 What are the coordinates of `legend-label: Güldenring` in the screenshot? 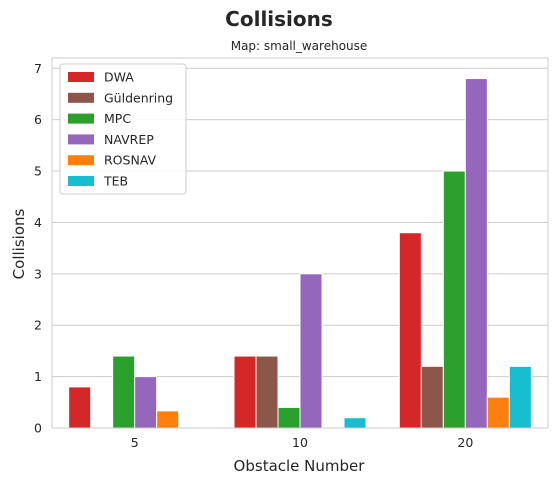 It's located at (138, 97).